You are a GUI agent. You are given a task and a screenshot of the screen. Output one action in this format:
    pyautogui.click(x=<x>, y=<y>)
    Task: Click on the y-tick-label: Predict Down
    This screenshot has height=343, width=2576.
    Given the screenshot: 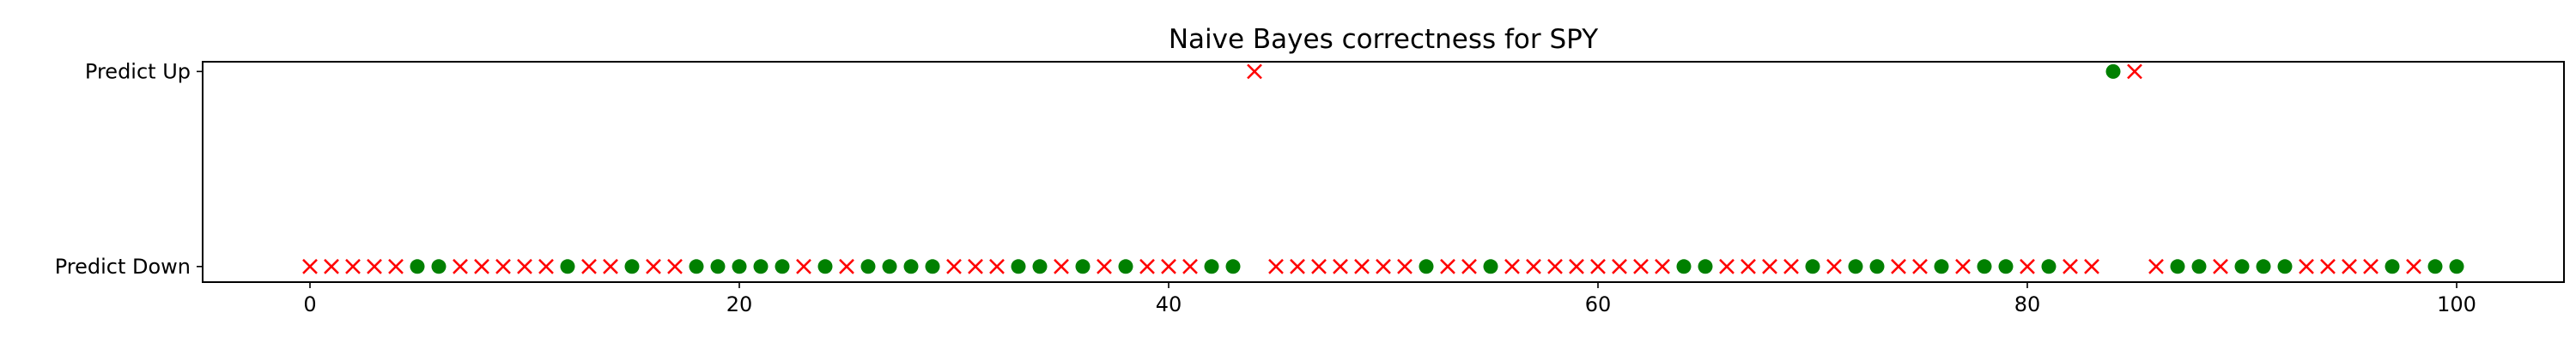 What is the action you would take?
    pyautogui.click(x=123, y=267)
    